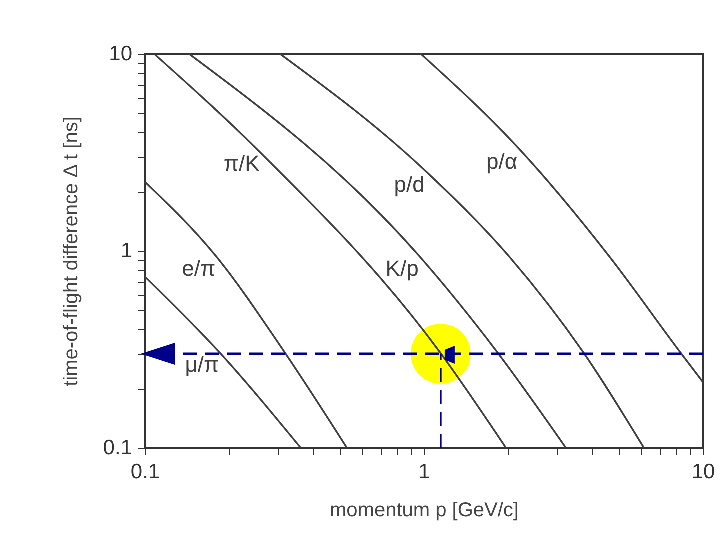 This screenshot has height=542, width=721. Describe the element at coordinates (409, 184) in the screenshot. I see `series-label: p/d` at that location.